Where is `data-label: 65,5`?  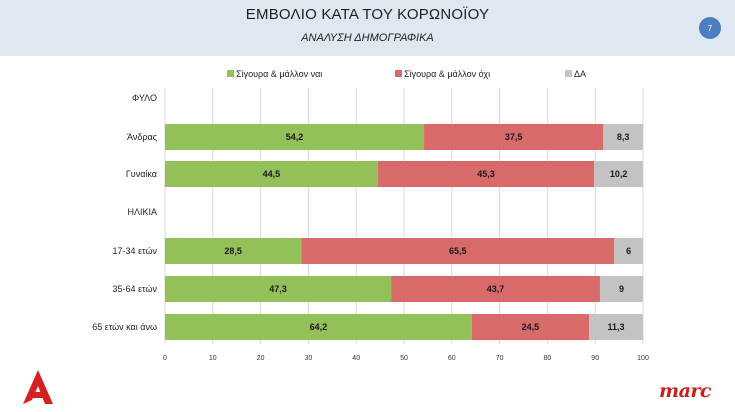
data-label: 65,5 is located at coordinates (458, 251).